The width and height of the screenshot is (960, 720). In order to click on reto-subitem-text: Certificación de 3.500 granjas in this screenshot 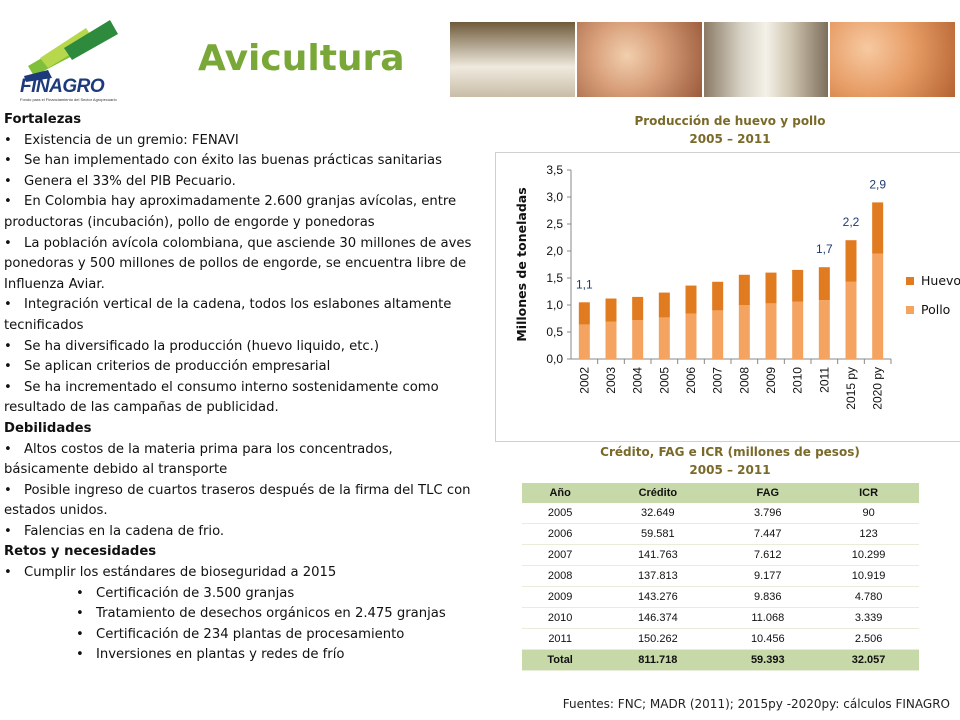, I will do `click(195, 593)`.